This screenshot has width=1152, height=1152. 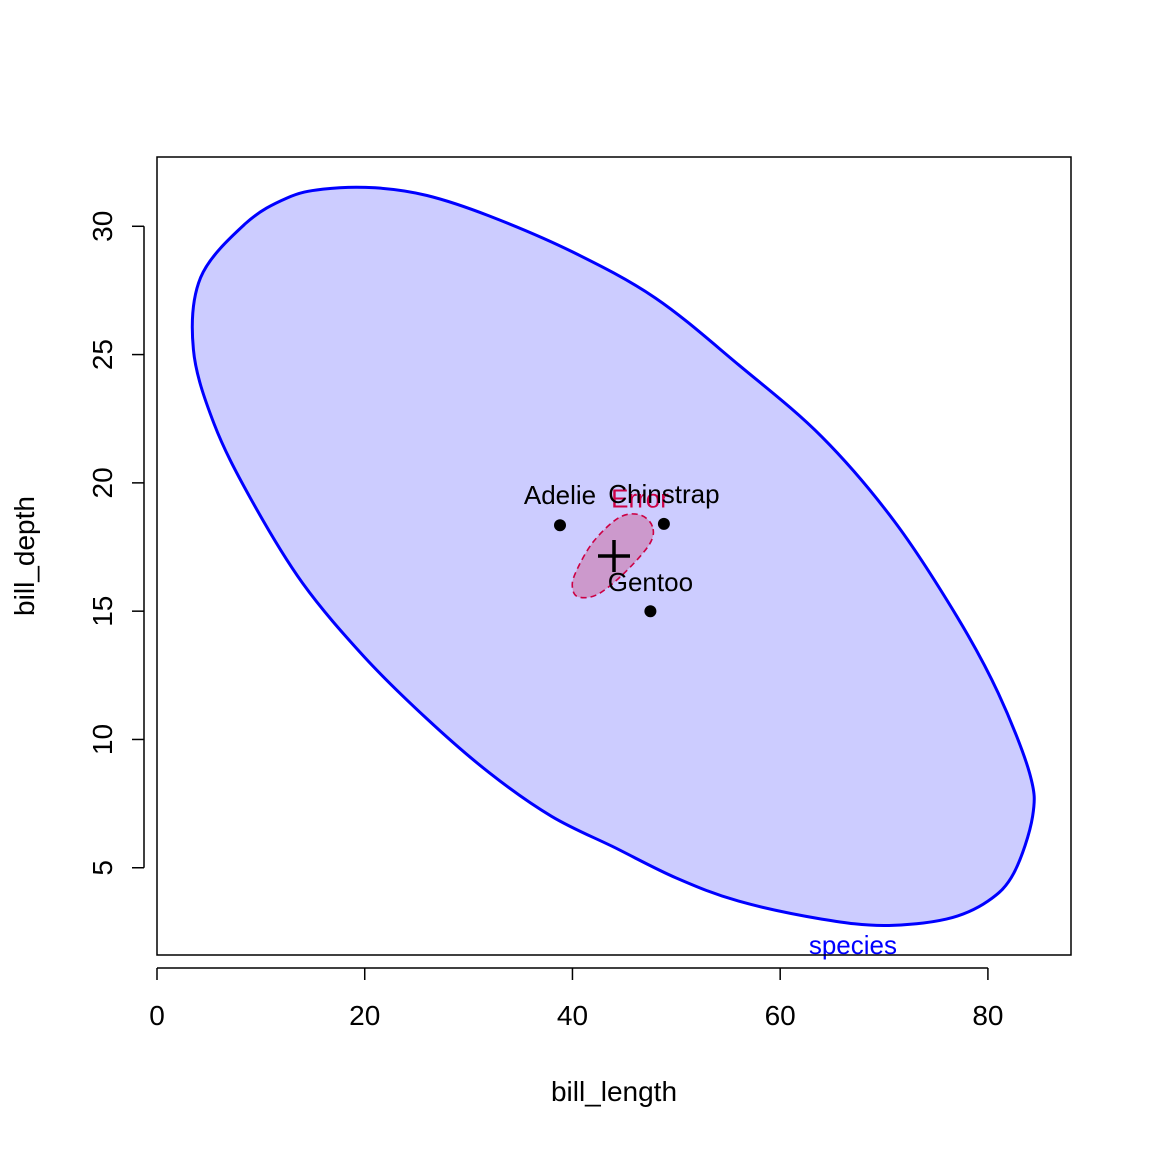 I want to click on y-tick-label: 15, so click(x=102, y=611).